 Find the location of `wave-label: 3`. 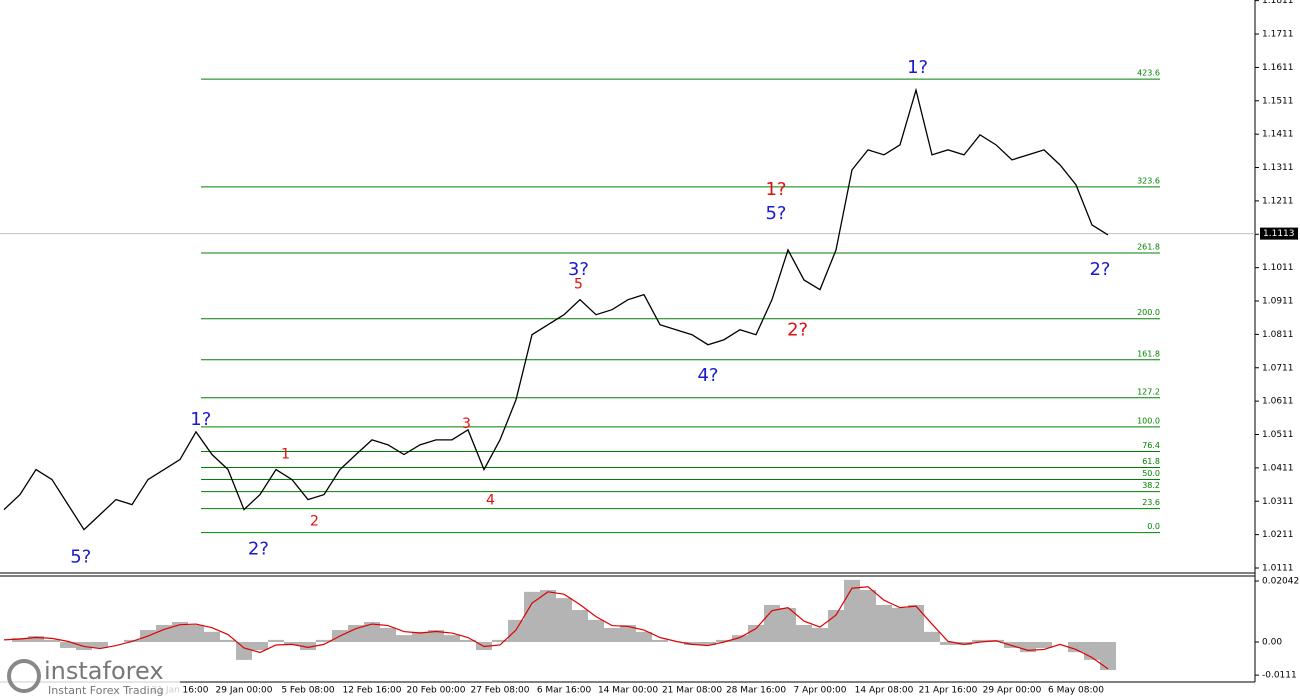

wave-label: 3 is located at coordinates (466, 424).